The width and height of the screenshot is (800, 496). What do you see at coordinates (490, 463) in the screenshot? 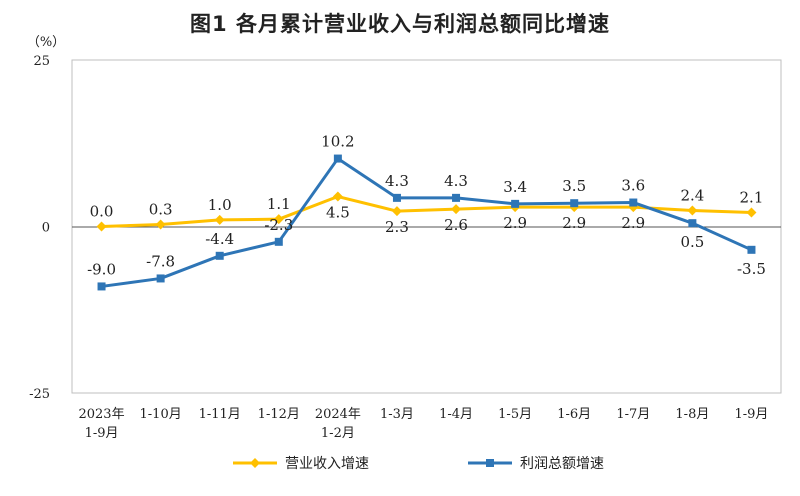
I see `legend-swatch-profit` at bounding box center [490, 463].